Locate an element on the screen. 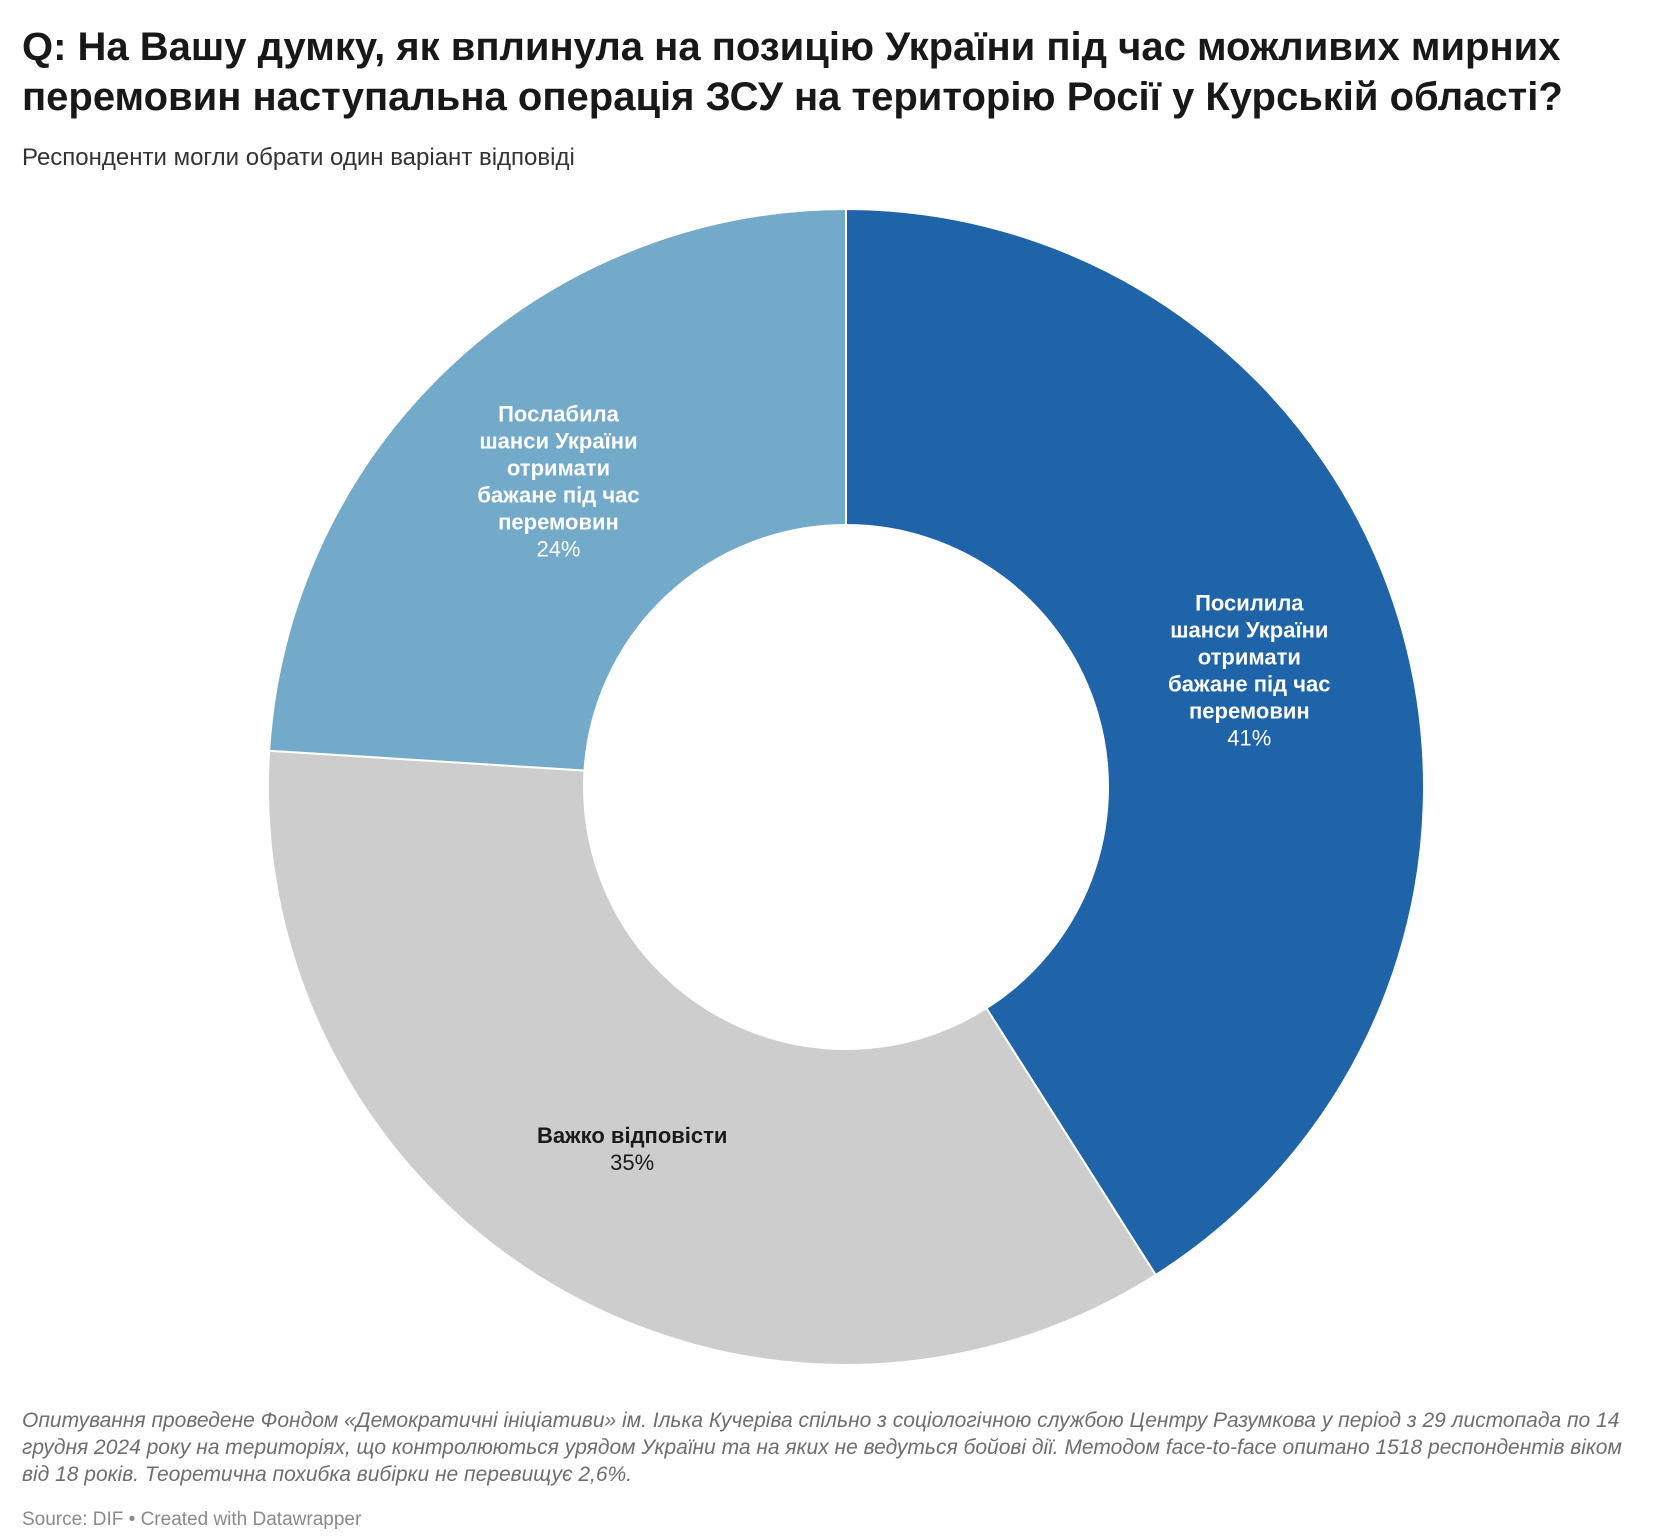 The height and width of the screenshot is (1540, 1676). chart-source: Source: DIF • Created with Datawrapper is located at coordinates (192, 1519).